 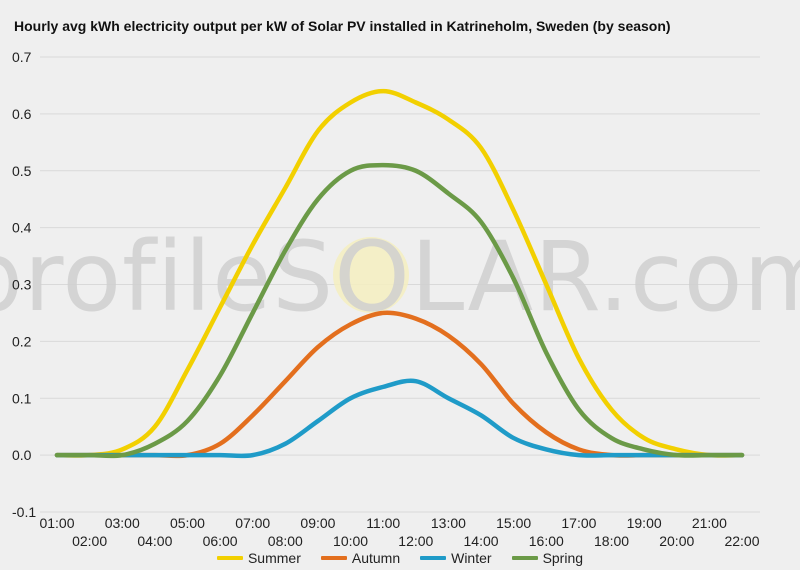 What do you see at coordinates (578, 523) in the screenshot?
I see `x-tick-label: 17:00` at bounding box center [578, 523].